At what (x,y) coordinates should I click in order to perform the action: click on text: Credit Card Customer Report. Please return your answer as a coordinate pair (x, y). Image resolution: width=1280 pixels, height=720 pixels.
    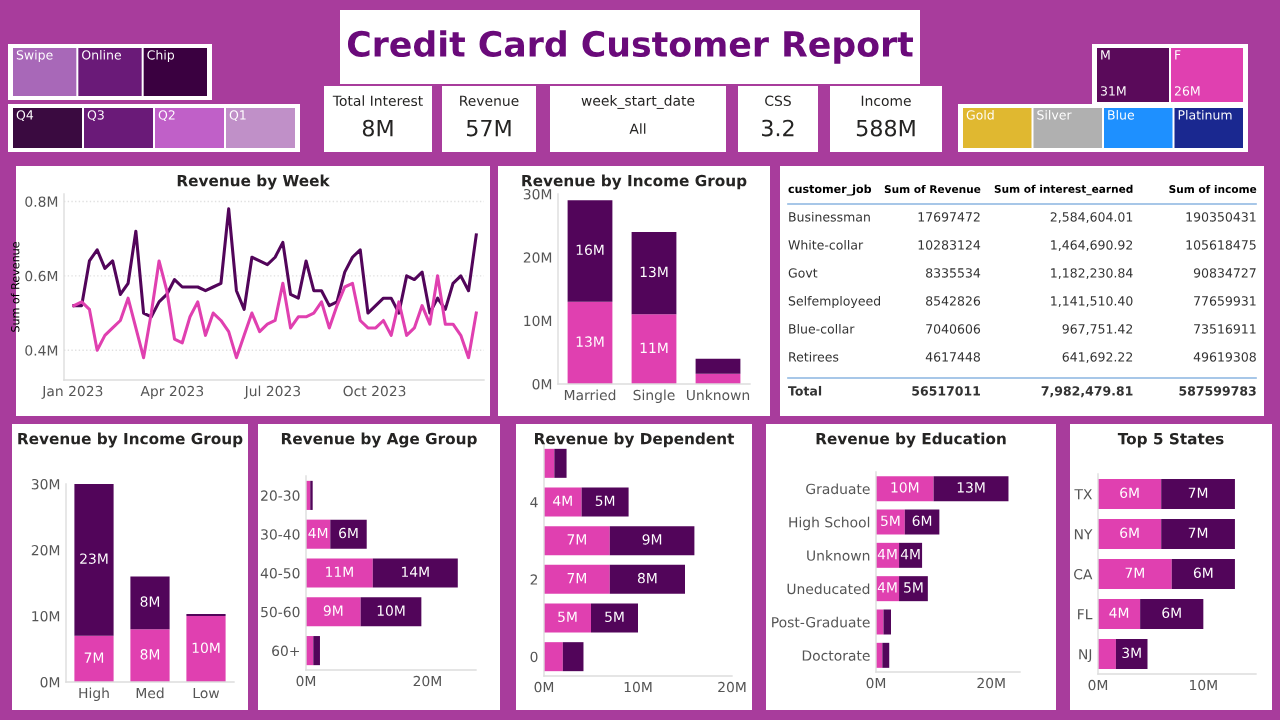
    Looking at the image, I should click on (630, 47).